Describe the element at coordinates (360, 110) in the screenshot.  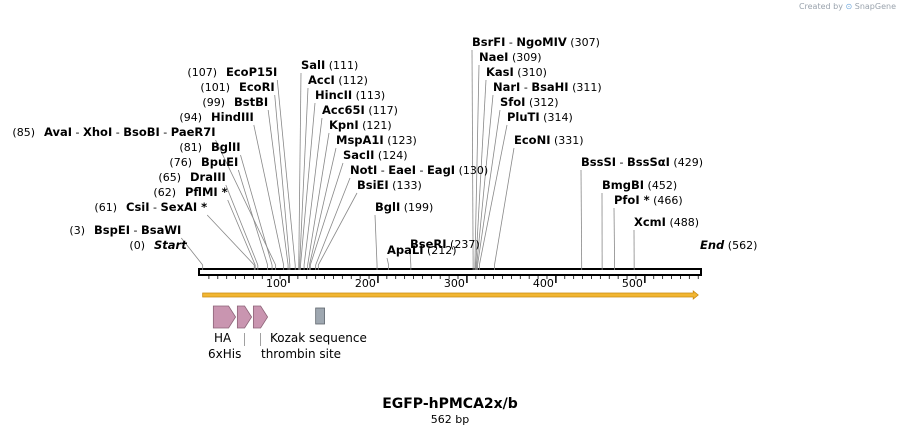
I see `site-label-acc65i: Acc65I (117)` at that location.